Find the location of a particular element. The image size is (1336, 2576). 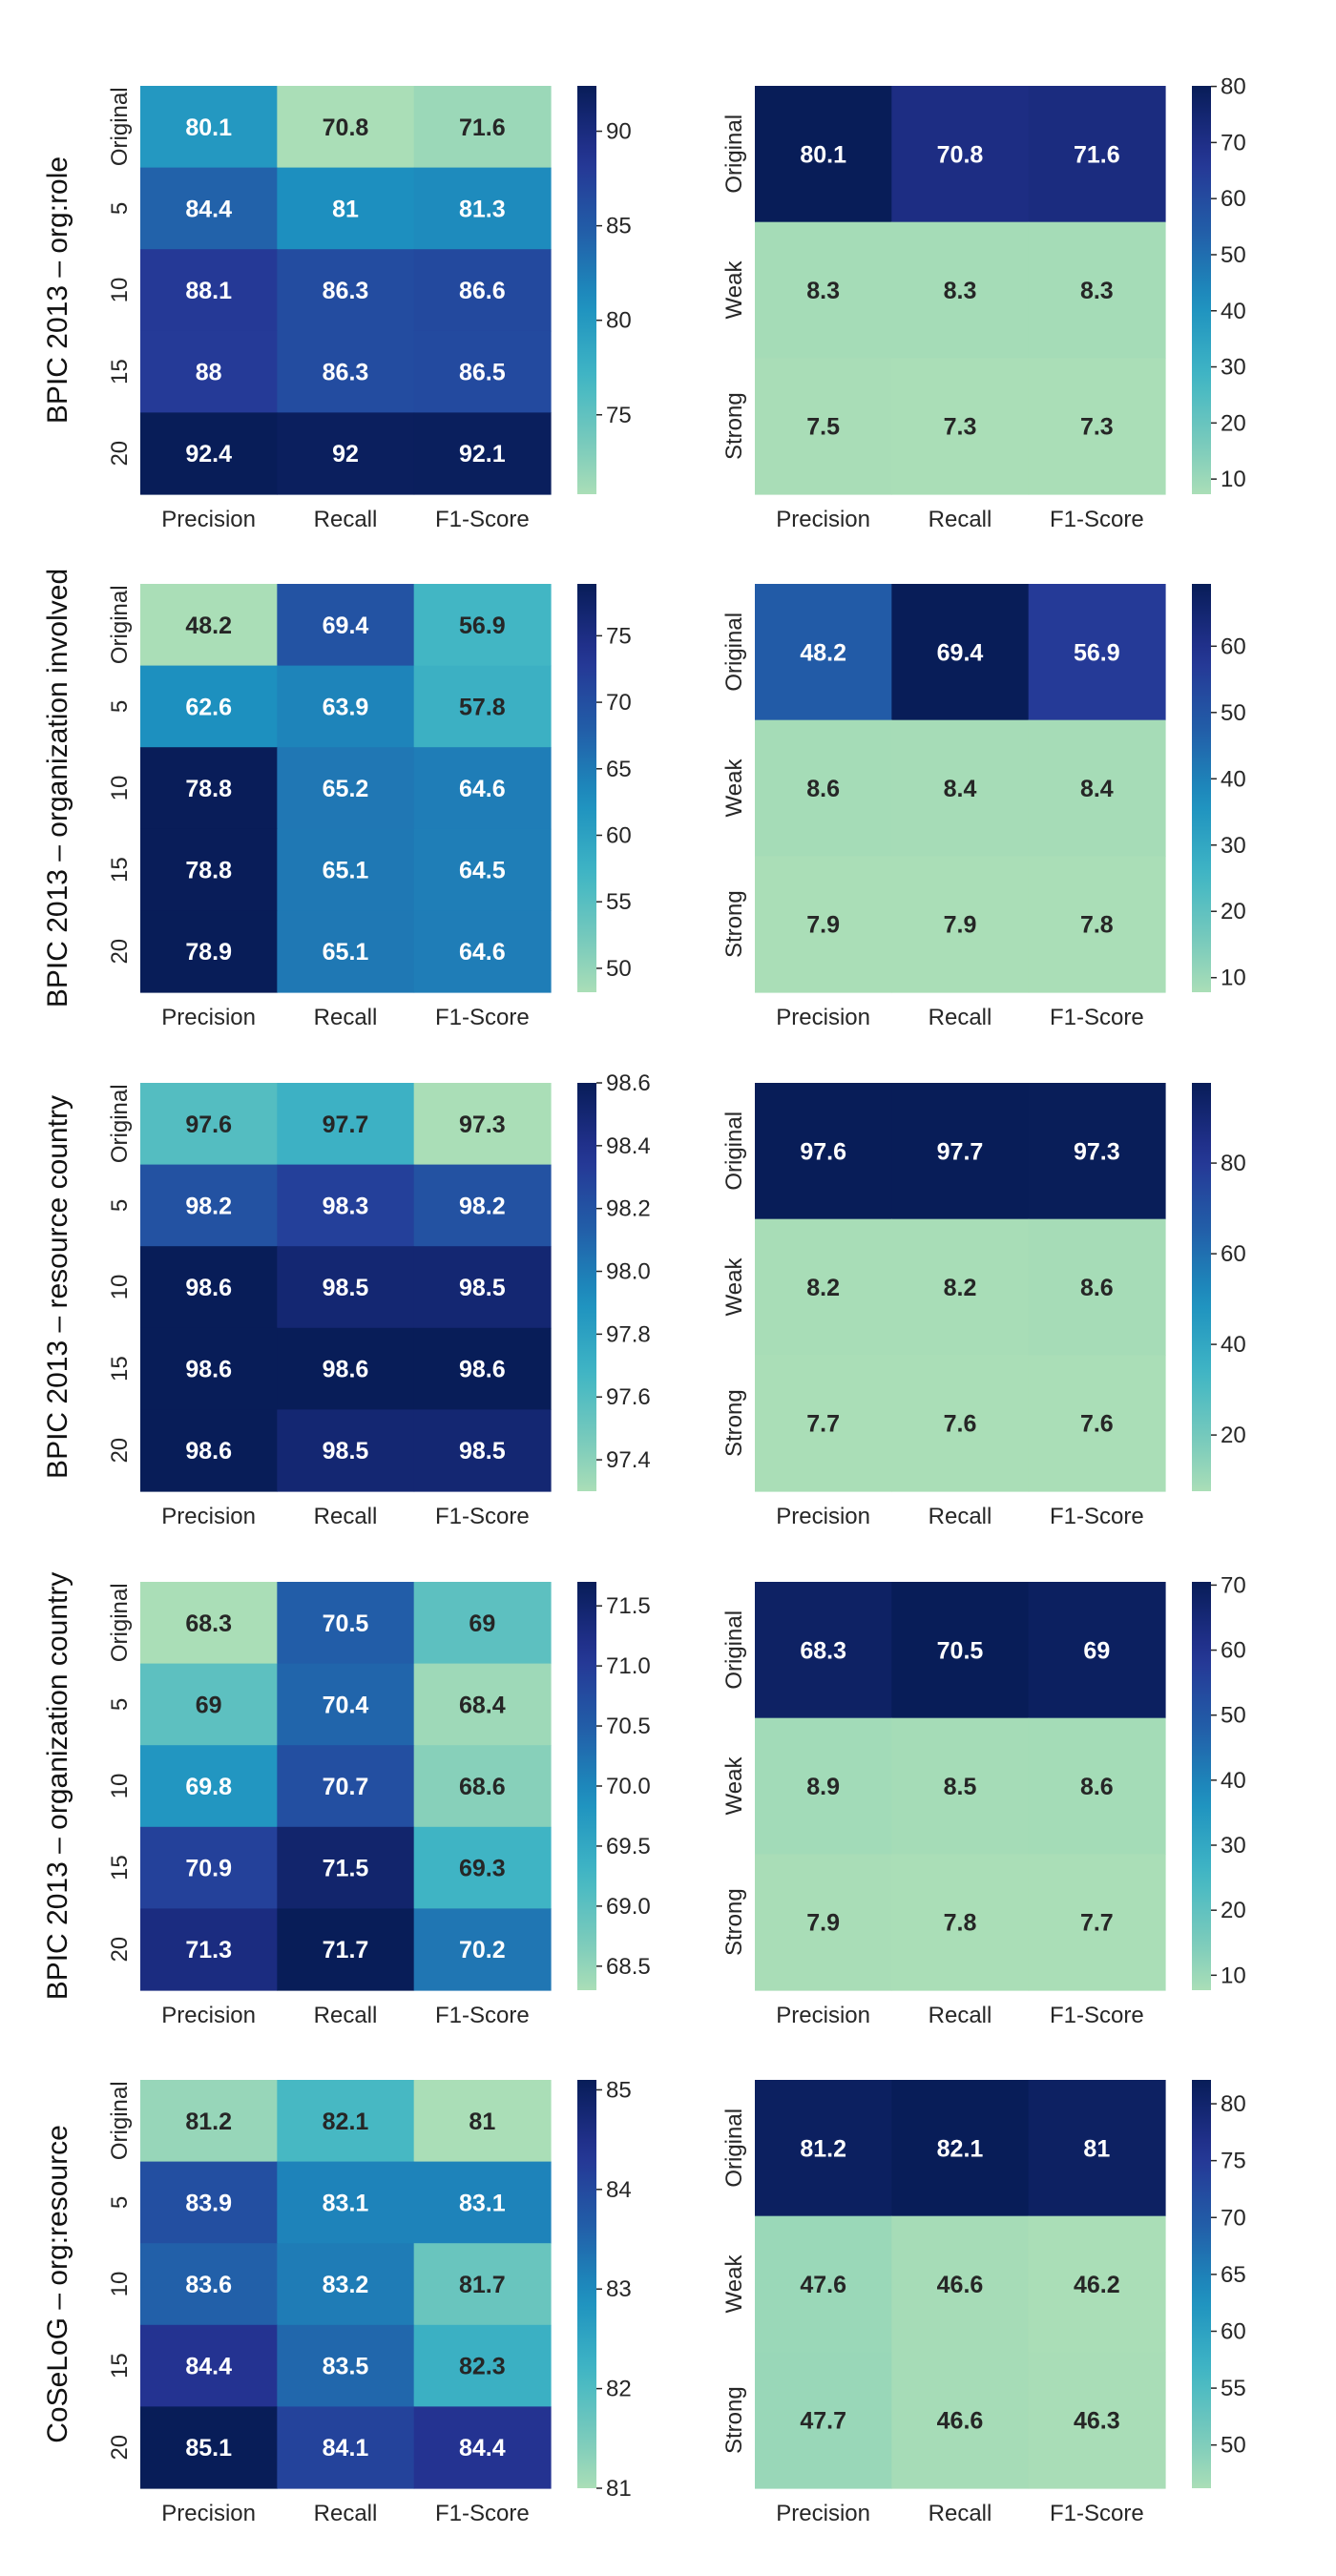

colorbar-tick-label: 60 is located at coordinates (1233, 2331).